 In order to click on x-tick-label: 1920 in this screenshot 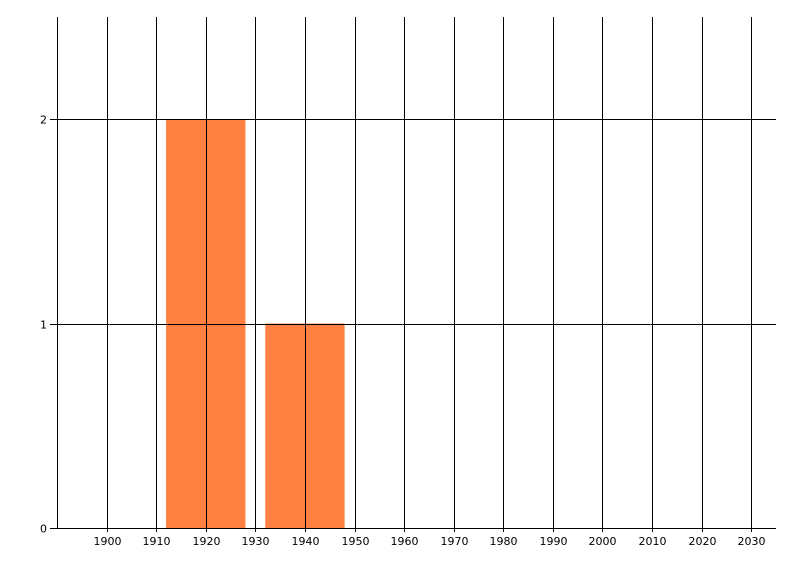, I will do `click(207, 541)`.